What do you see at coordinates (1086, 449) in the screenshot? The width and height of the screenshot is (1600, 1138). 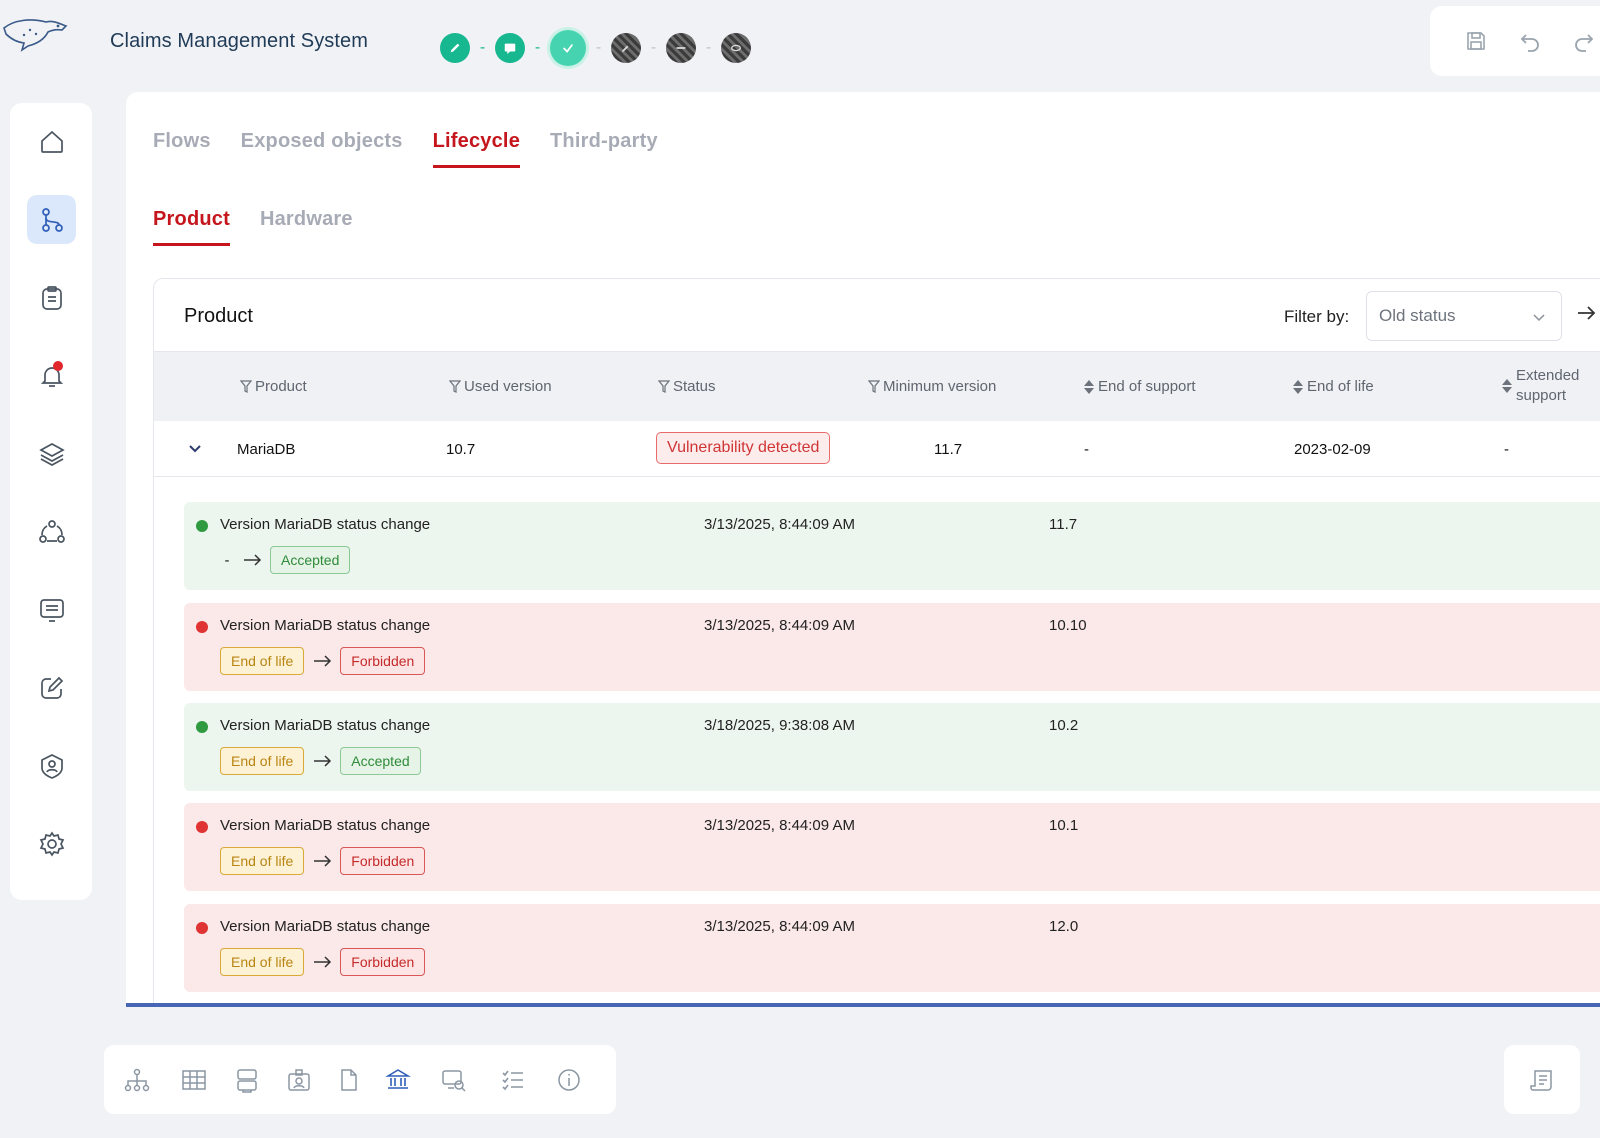 I see `cell-end-of-support: -` at bounding box center [1086, 449].